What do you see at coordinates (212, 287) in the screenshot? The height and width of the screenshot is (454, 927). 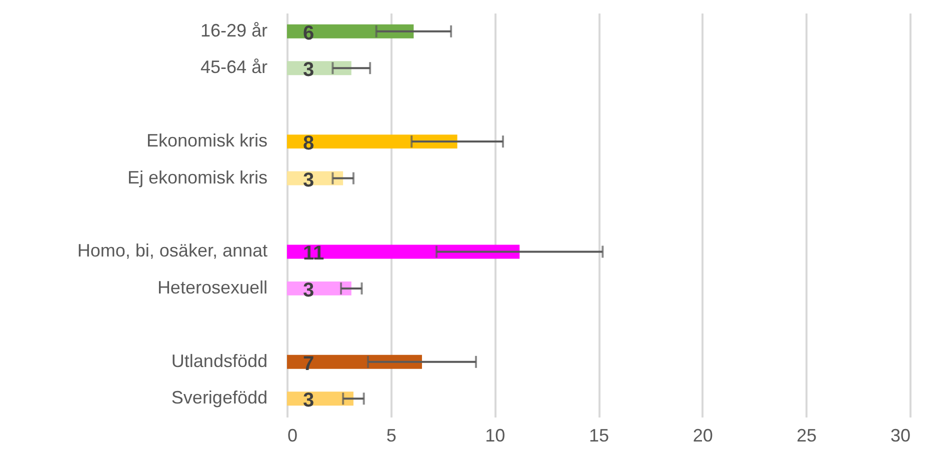 I see `y-tick-label: Heterosexuell` at bounding box center [212, 287].